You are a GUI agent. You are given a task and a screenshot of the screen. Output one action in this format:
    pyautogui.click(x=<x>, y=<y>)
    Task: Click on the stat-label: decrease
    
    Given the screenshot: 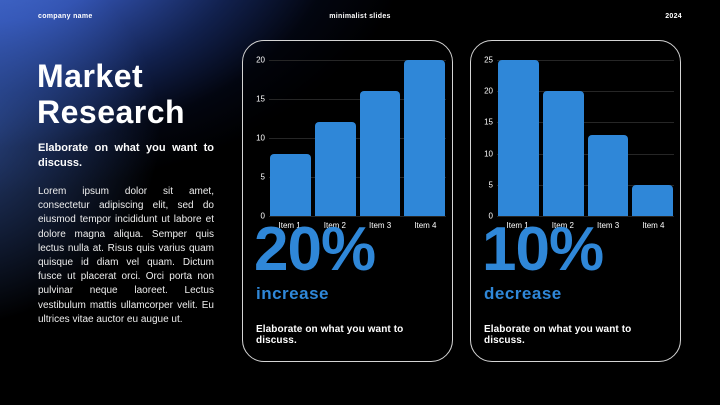 What is the action you would take?
    pyautogui.click(x=523, y=293)
    